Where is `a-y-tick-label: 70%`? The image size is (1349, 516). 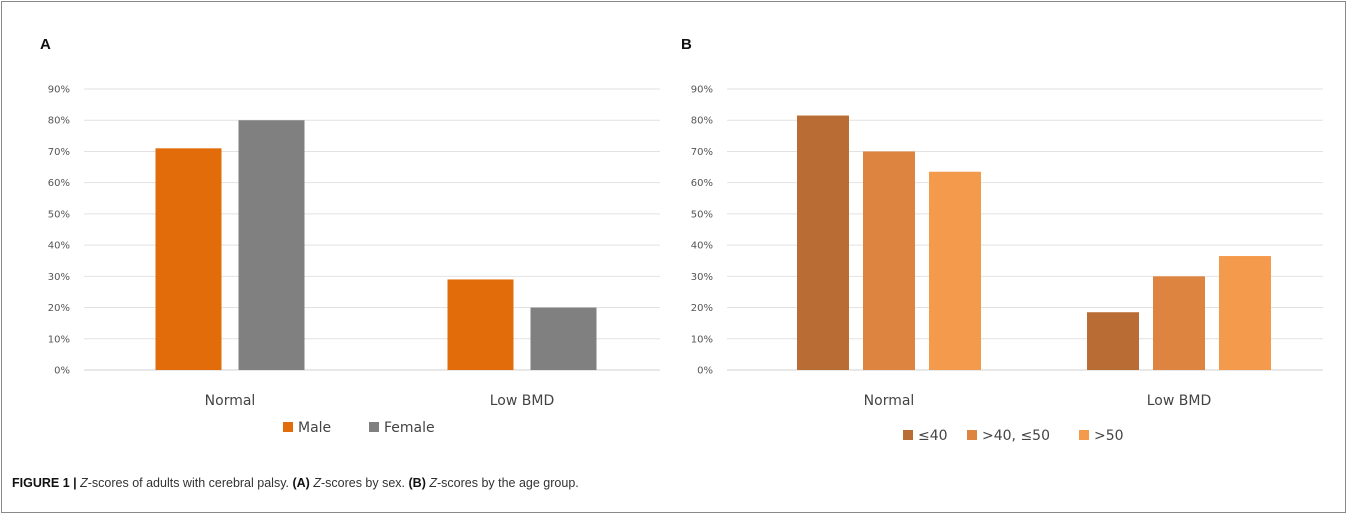 a-y-tick-label: 70% is located at coordinates (59, 152).